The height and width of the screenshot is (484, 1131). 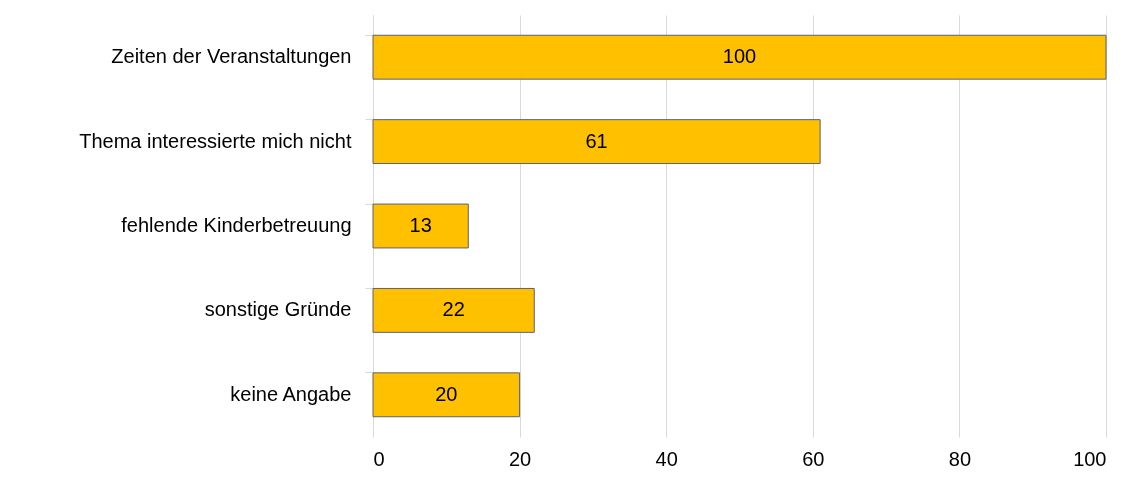 What do you see at coordinates (813, 458) in the screenshot?
I see `x-tick-label: 60` at bounding box center [813, 458].